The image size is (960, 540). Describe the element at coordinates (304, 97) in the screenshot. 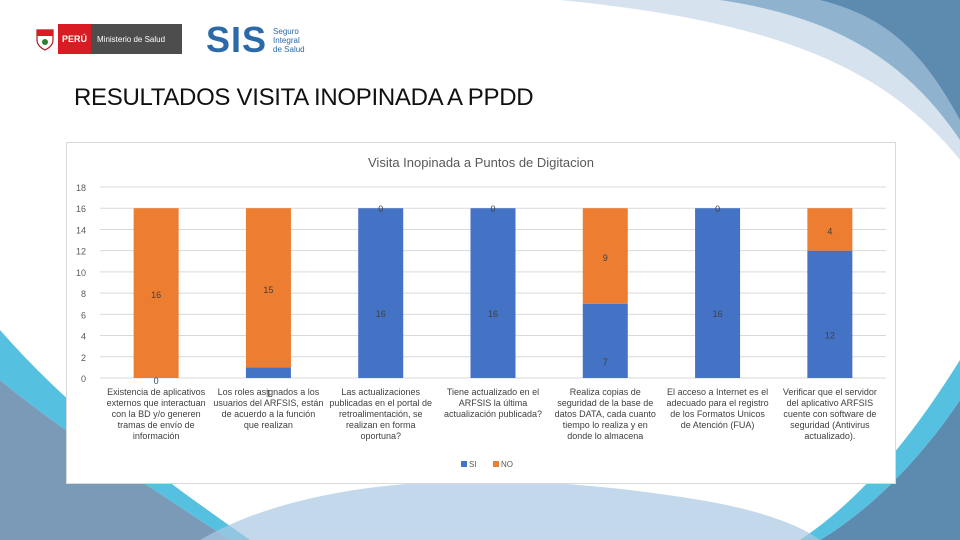

I see `page-title: RESULTADOS VISITA INOPINADA A PPDD` at that location.